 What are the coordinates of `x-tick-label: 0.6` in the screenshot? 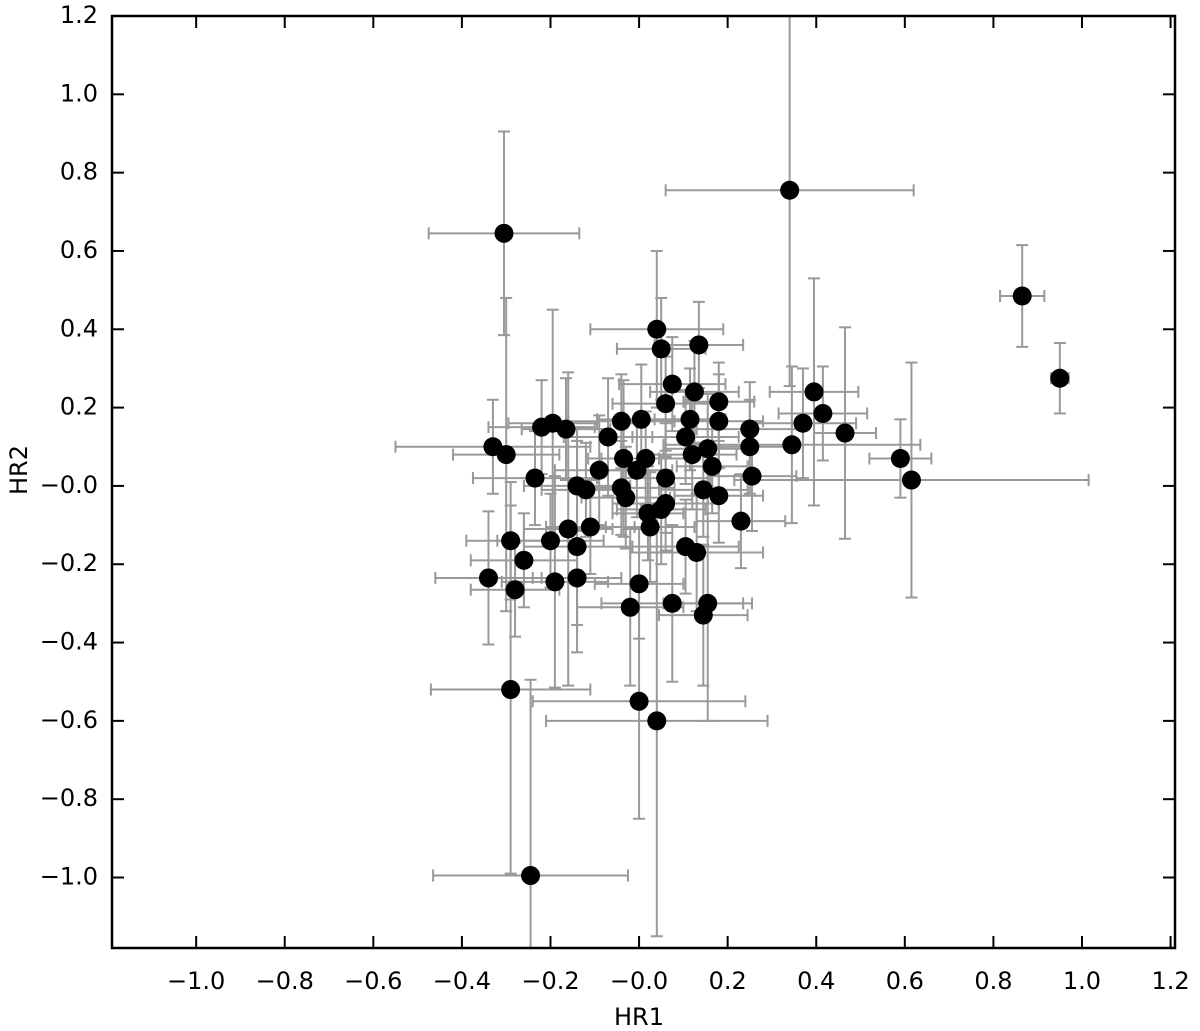 It's located at (905, 981).